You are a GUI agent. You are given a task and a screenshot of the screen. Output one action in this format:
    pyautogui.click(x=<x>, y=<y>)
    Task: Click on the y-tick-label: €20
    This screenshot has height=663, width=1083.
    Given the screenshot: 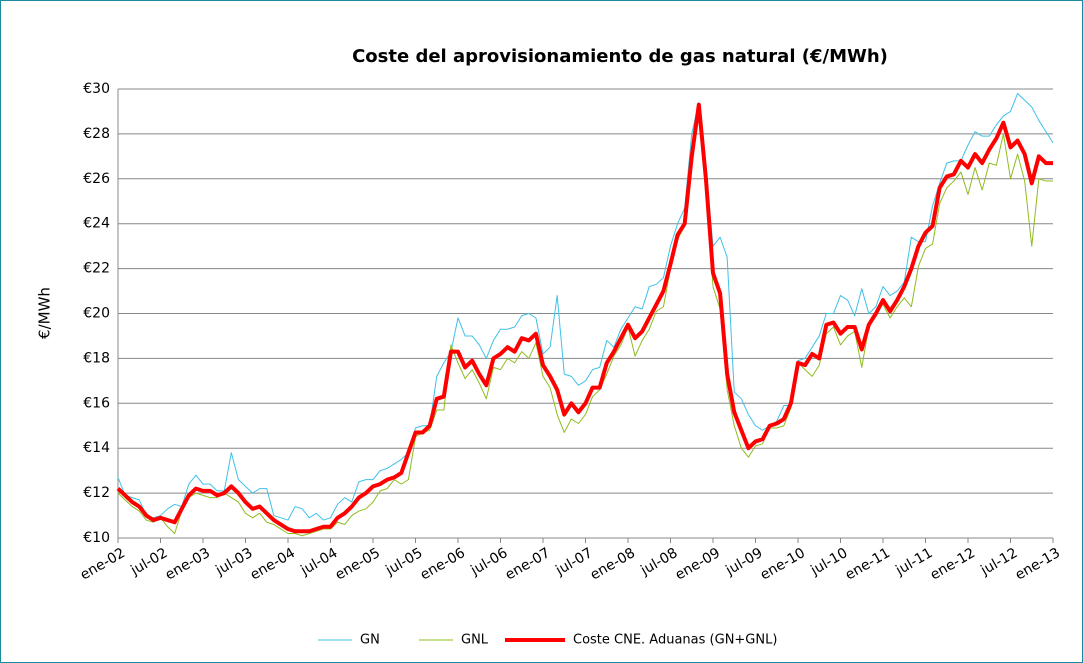 What is the action you would take?
    pyautogui.click(x=96, y=314)
    